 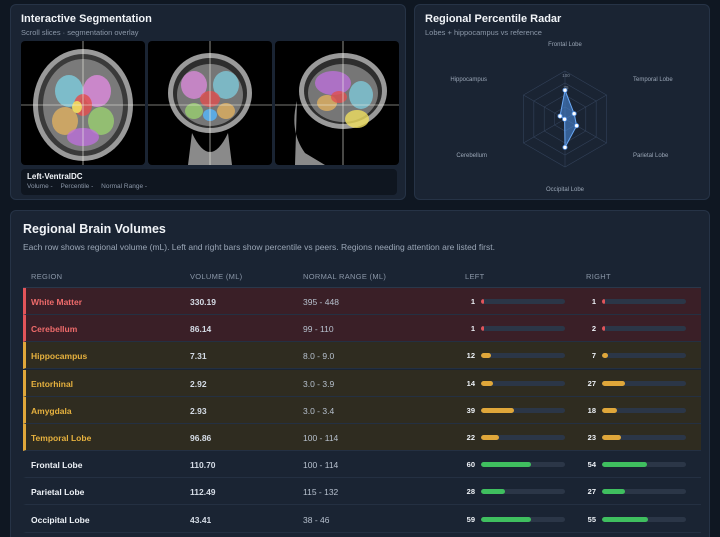 I want to click on region-volume: 7.31, so click(x=198, y=356).